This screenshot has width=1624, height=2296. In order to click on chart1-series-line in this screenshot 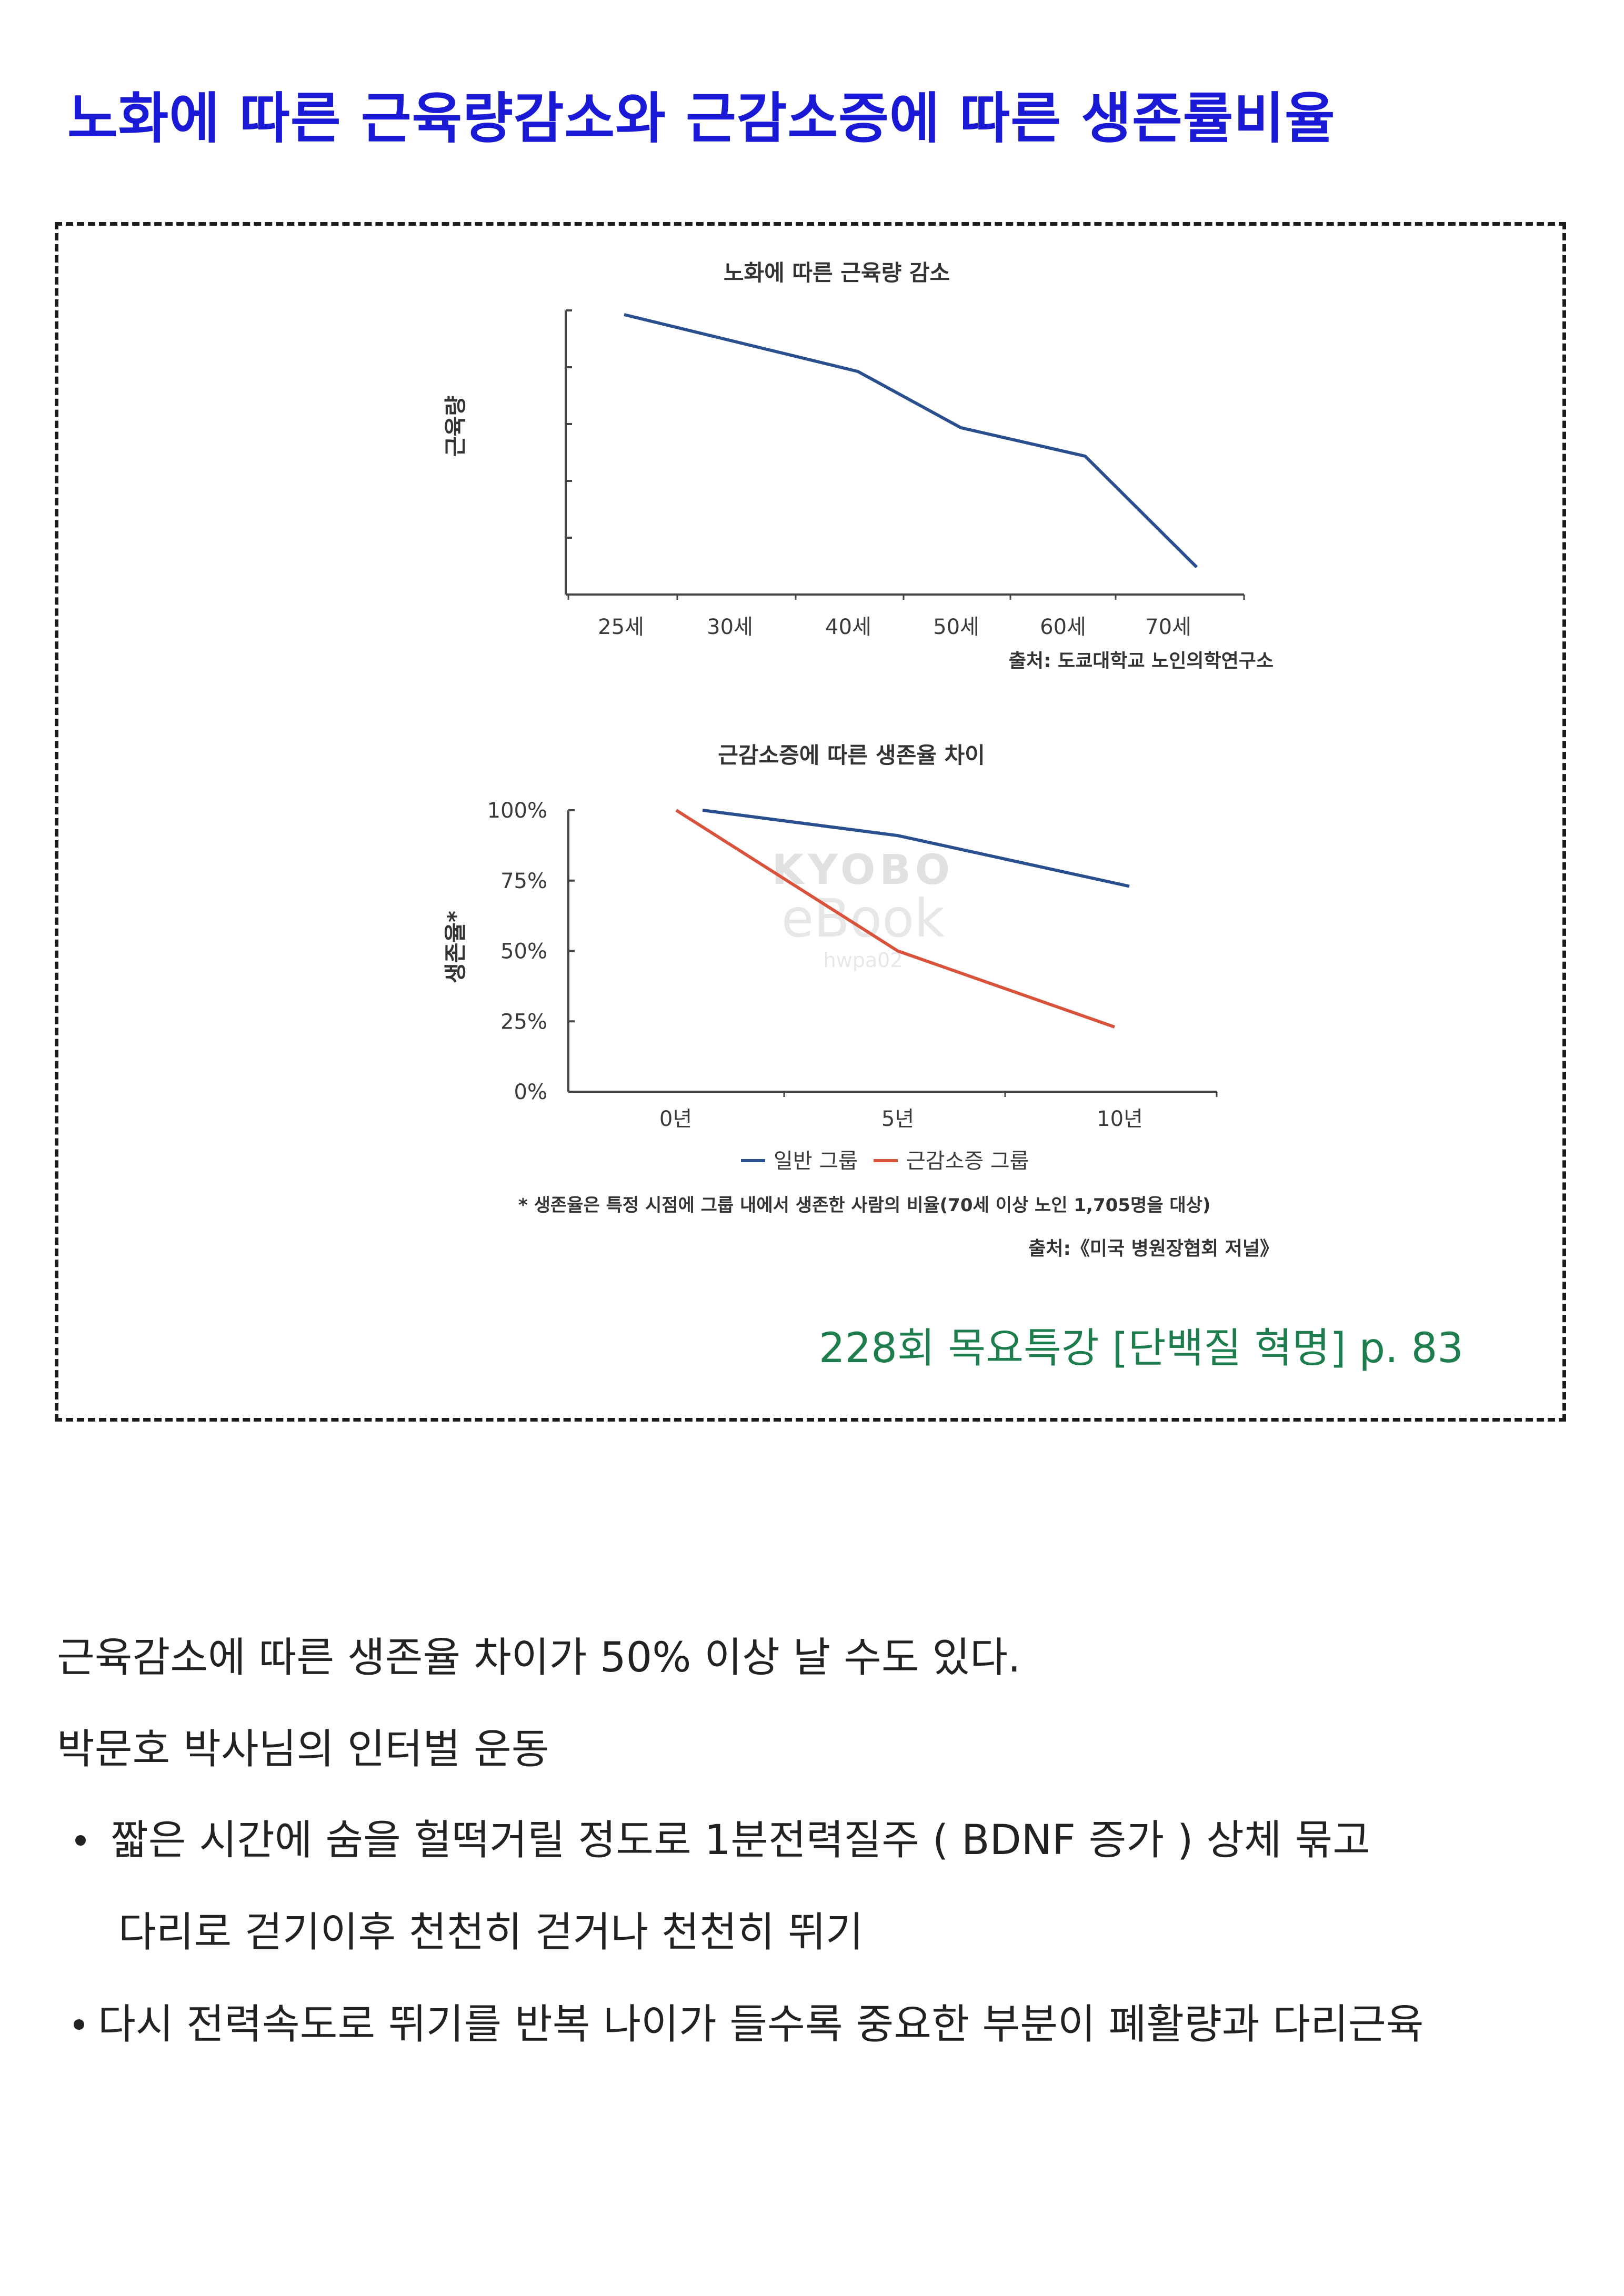, I will do `click(911, 441)`.